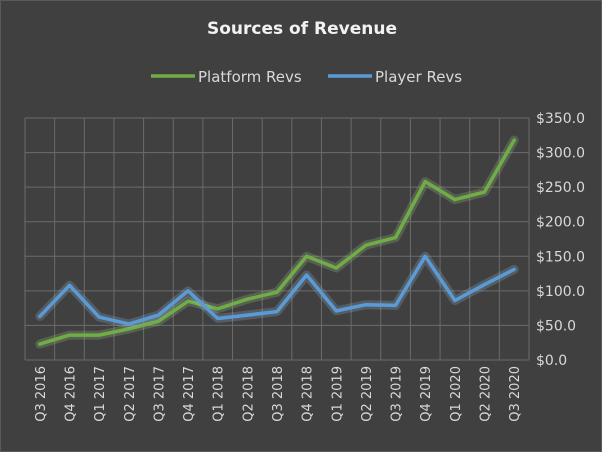  What do you see at coordinates (556, 326) in the screenshot?
I see `y-tick-label: $50.0` at bounding box center [556, 326].